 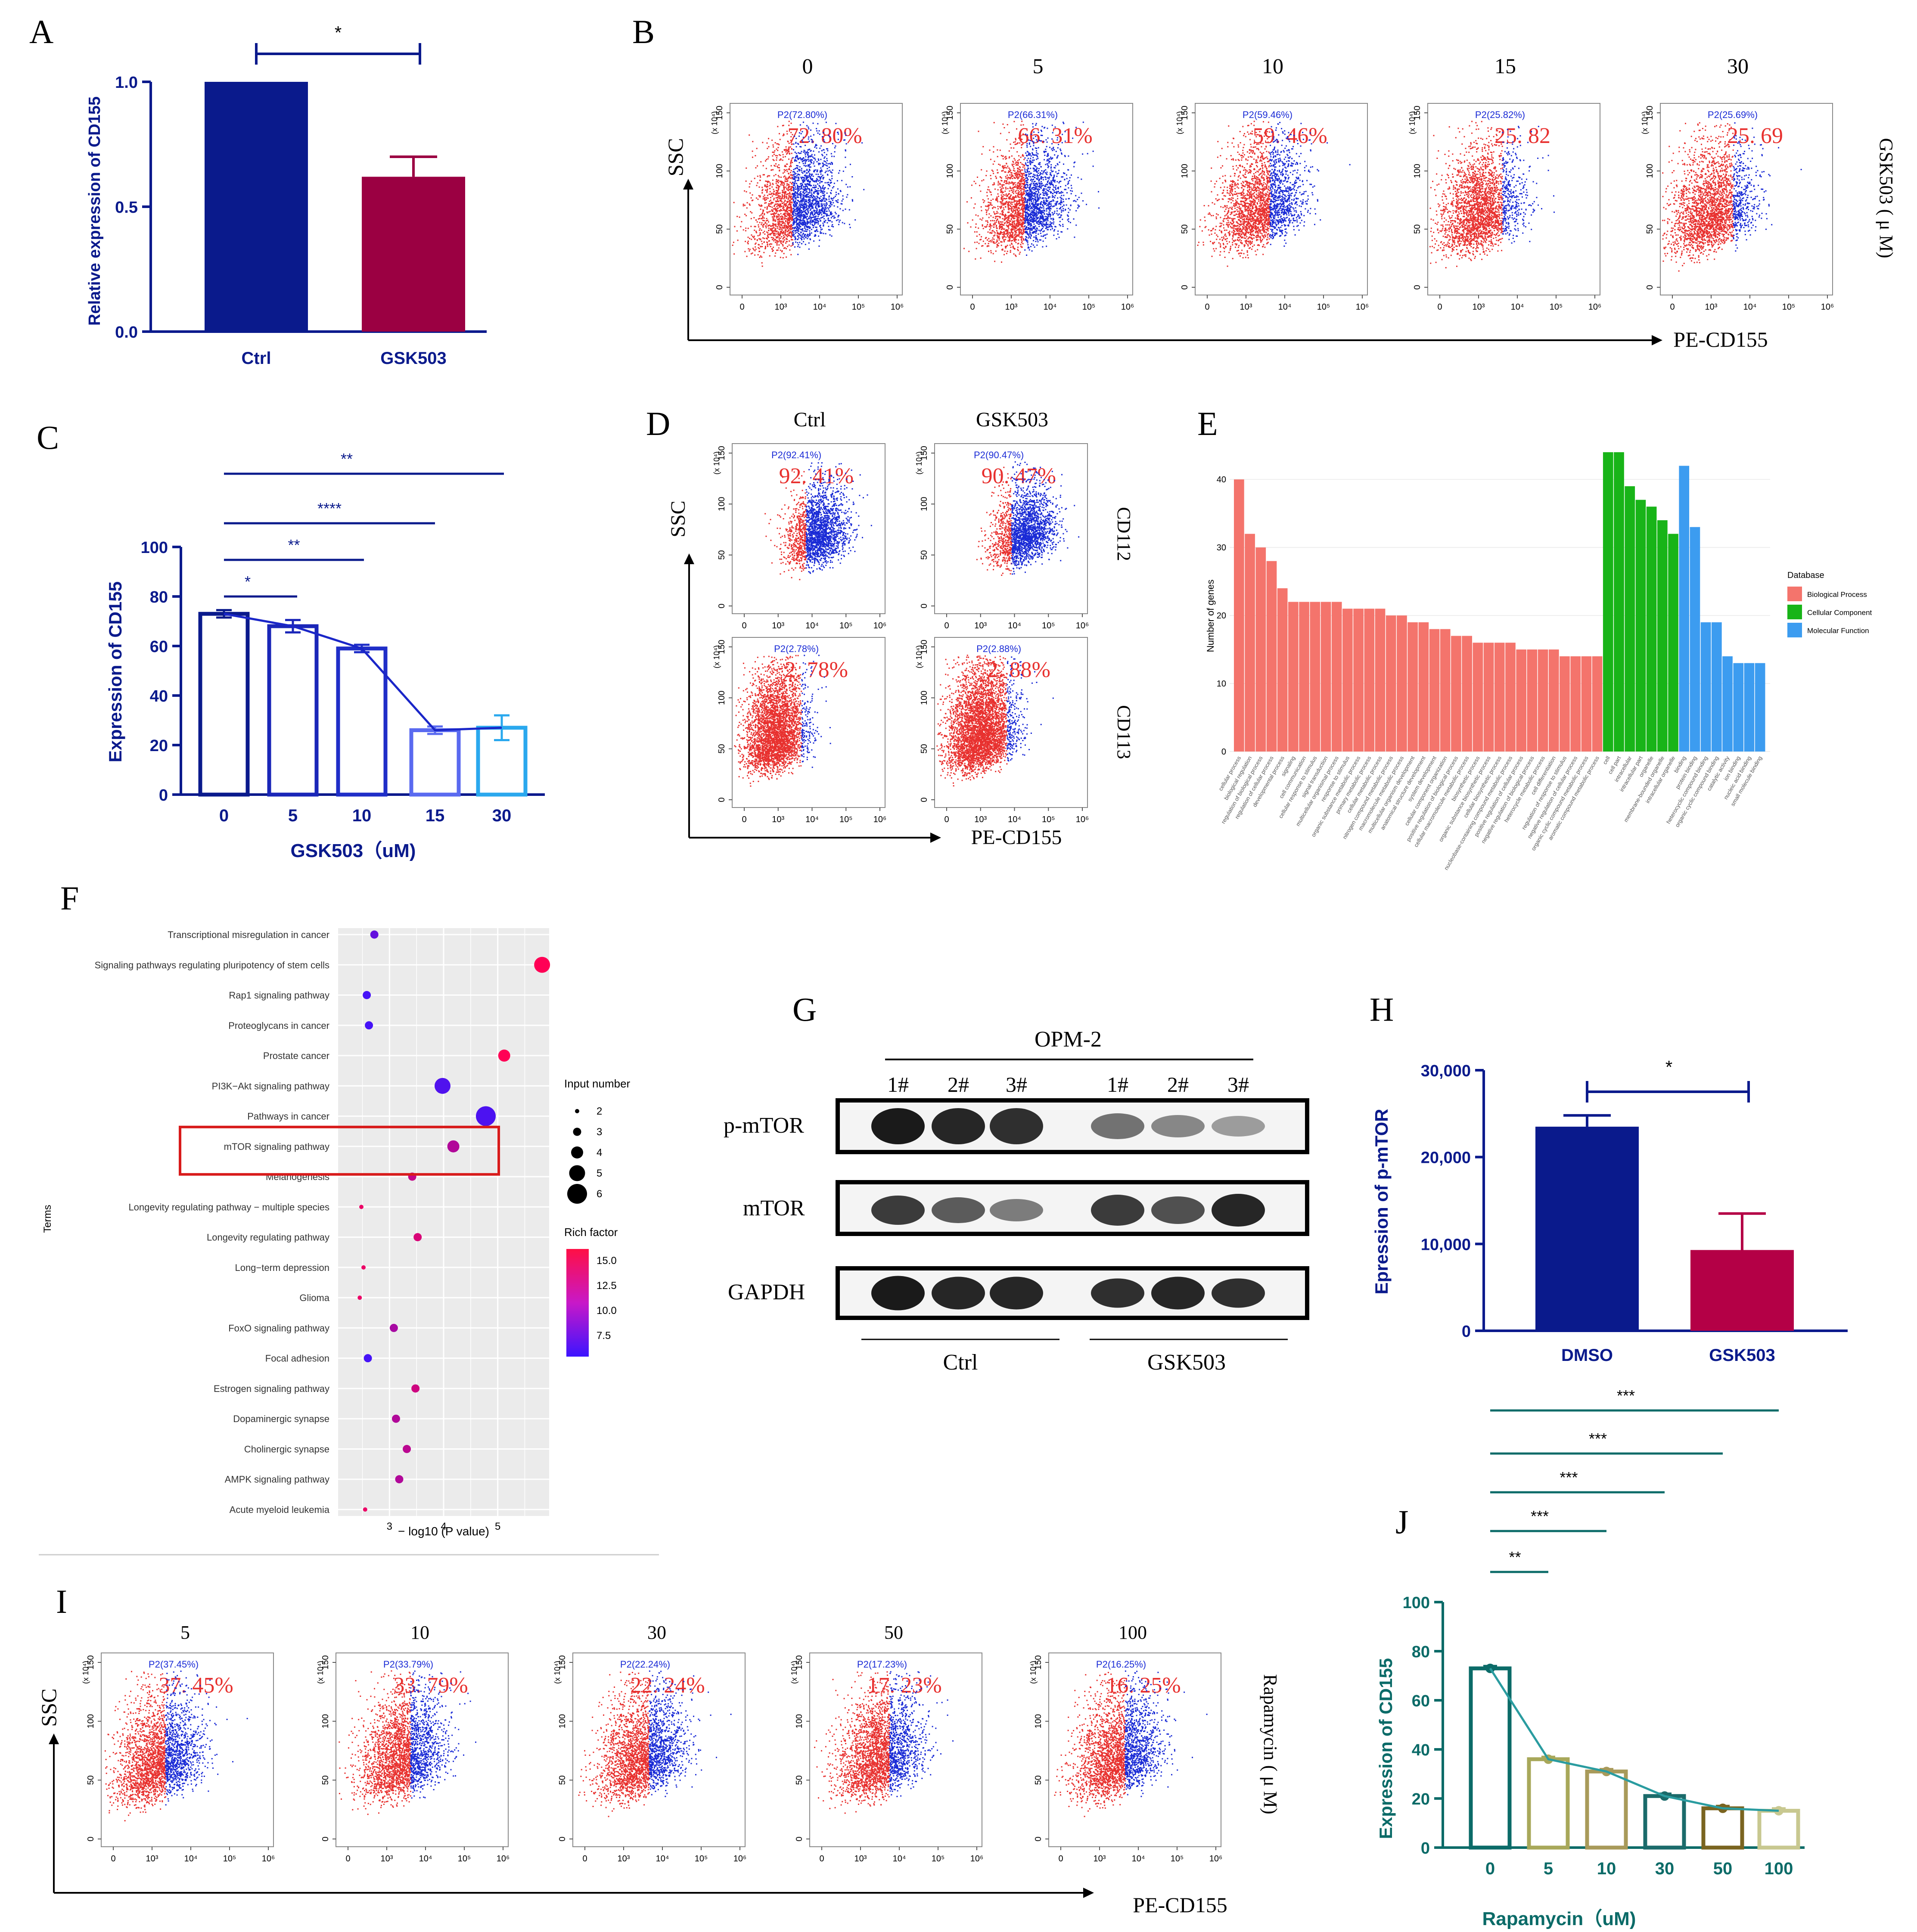 I want to click on panel-h-xtick-label: DMSO, so click(x=1587, y=1355).